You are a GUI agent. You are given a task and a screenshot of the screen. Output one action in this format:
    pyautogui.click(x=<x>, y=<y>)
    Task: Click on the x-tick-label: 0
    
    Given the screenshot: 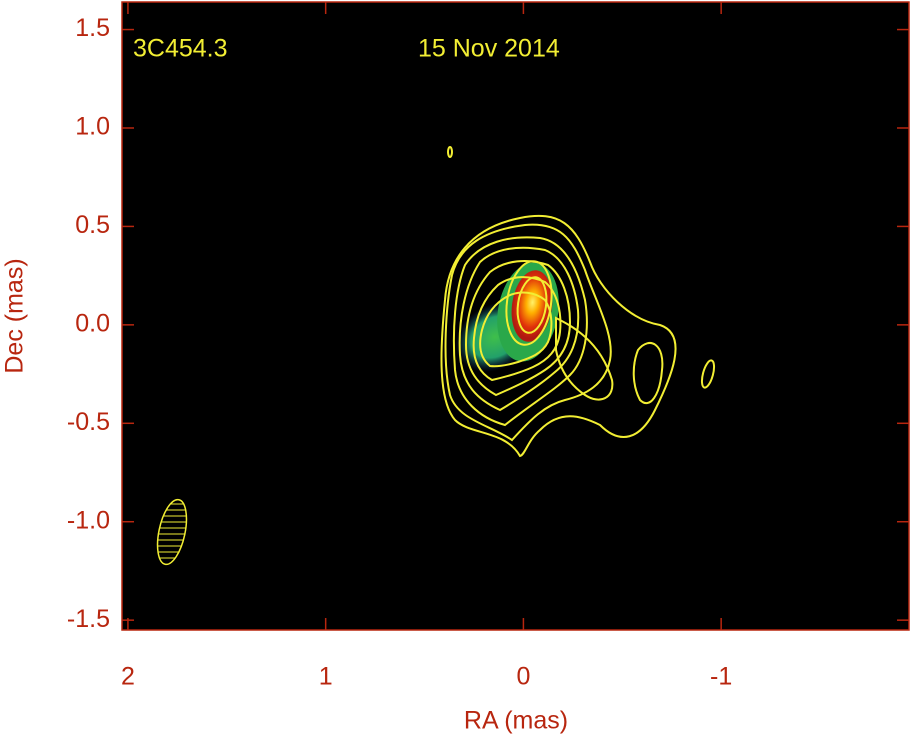 What is the action you would take?
    pyautogui.click(x=523, y=677)
    